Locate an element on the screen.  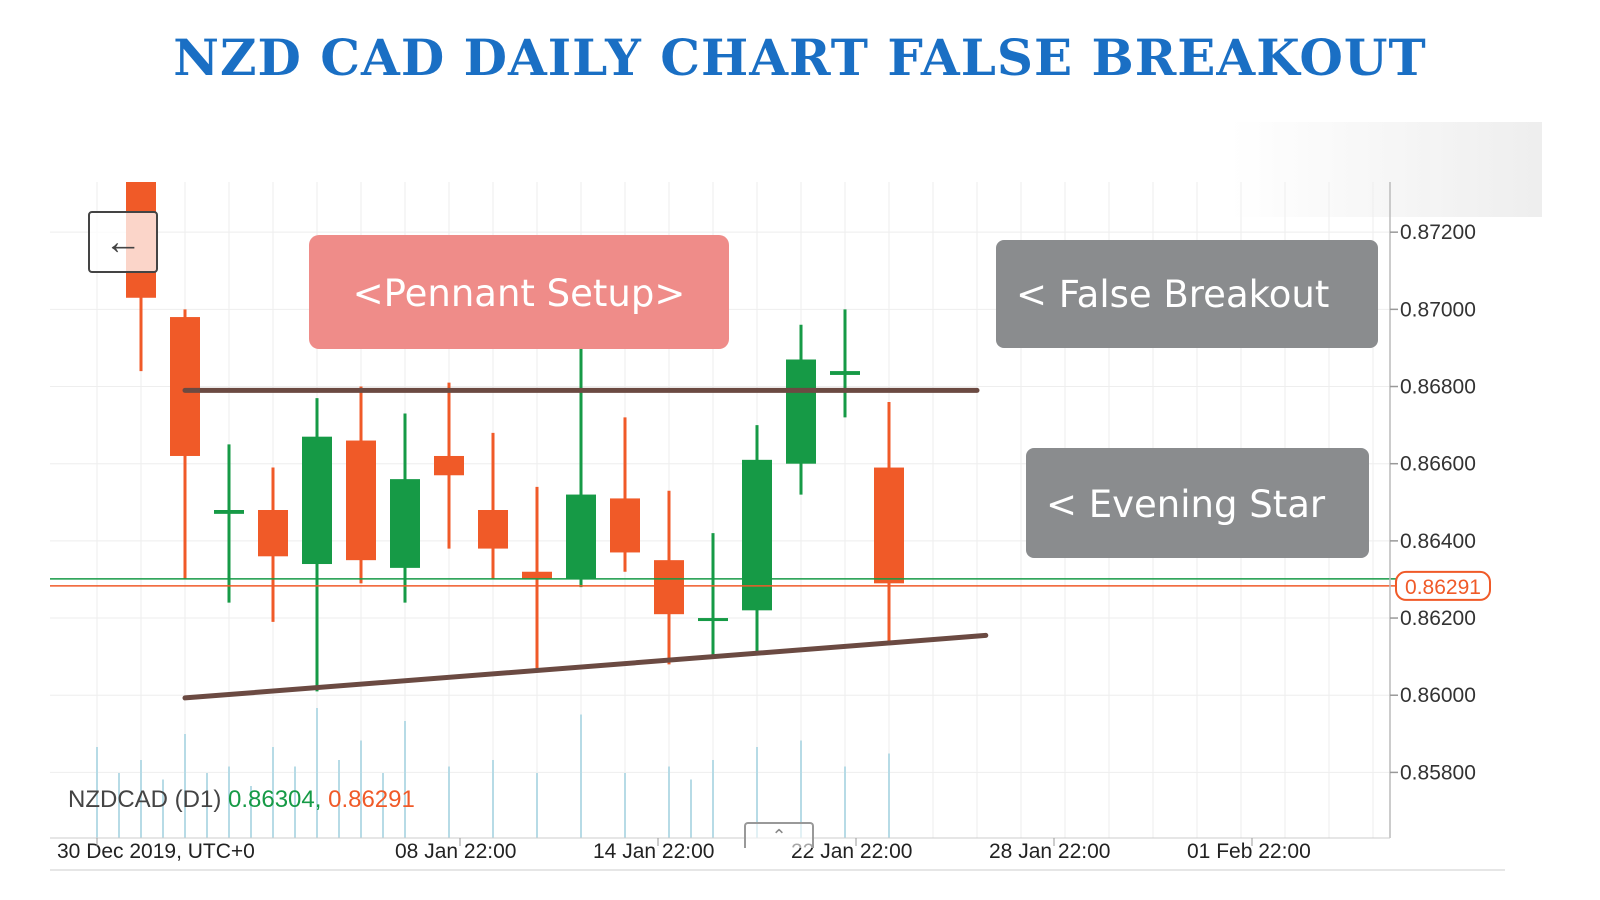
pennant-setup-annotation: <Pennant Setup> is located at coordinates (519, 292).